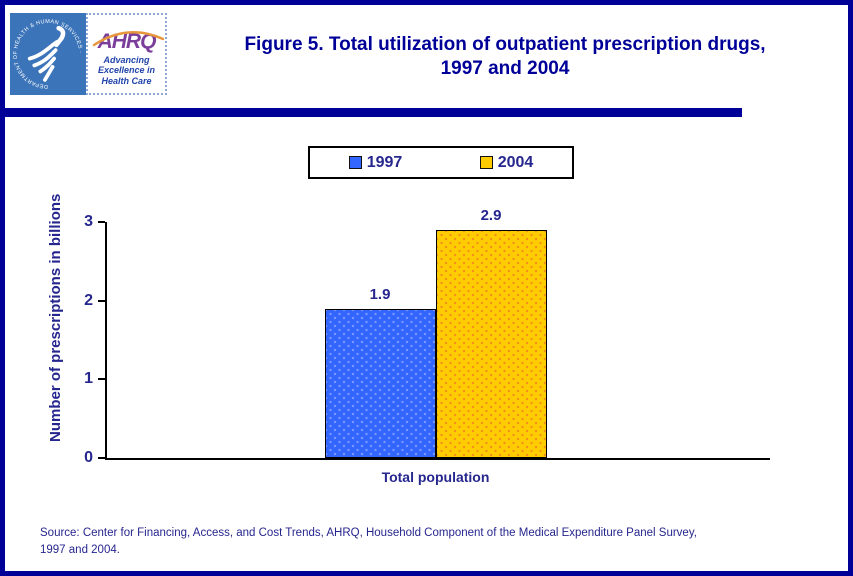 This screenshot has width=853, height=576. I want to click on y-tick-label-0: 0, so click(88, 457).